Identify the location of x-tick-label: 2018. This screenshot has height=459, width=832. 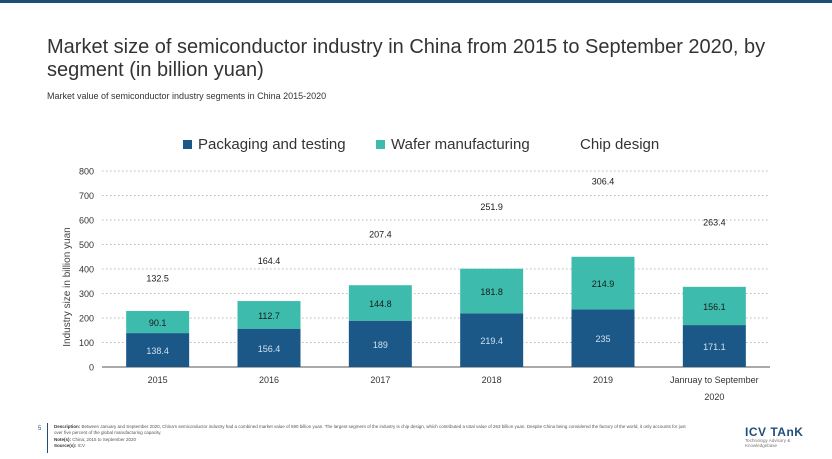
(492, 380).